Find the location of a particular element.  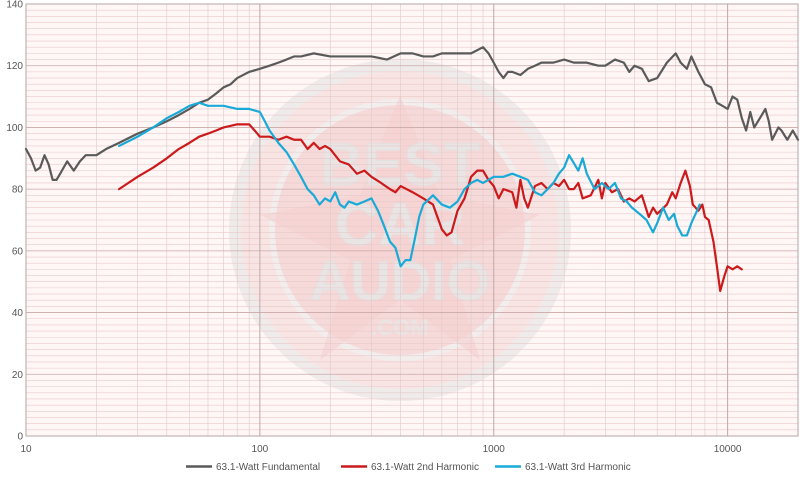

legend-label-2: 63.1-Watt 2nd Harmonic is located at coordinates (425, 467).